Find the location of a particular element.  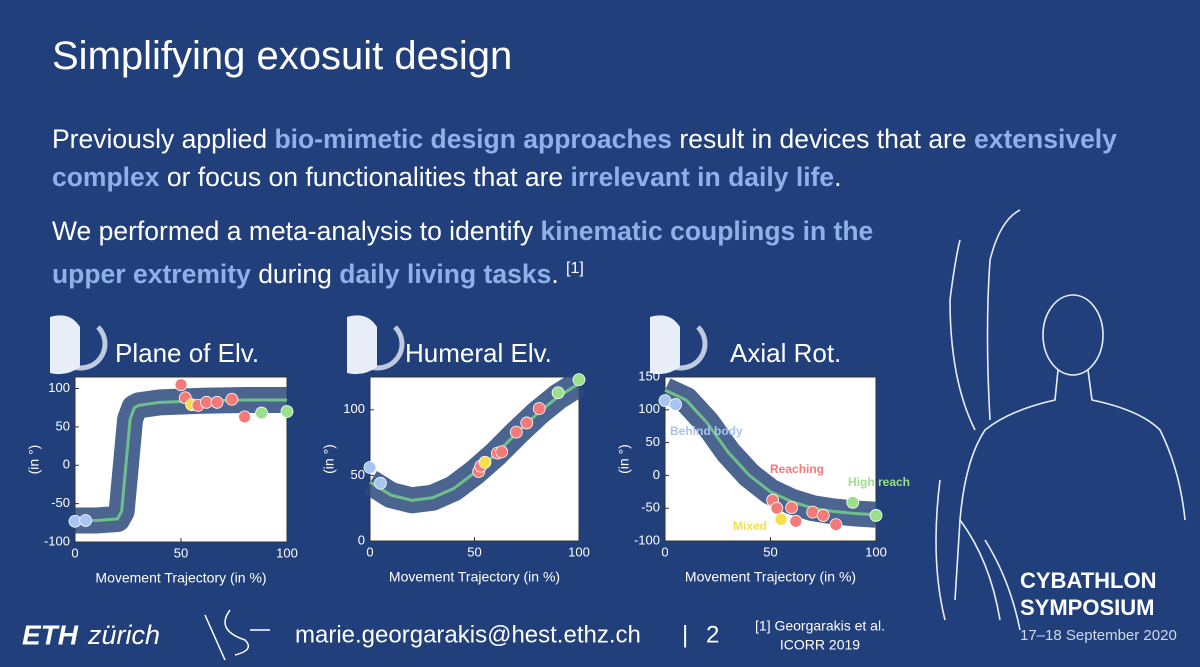

text: Previously applied is located at coordinates (163, 139).